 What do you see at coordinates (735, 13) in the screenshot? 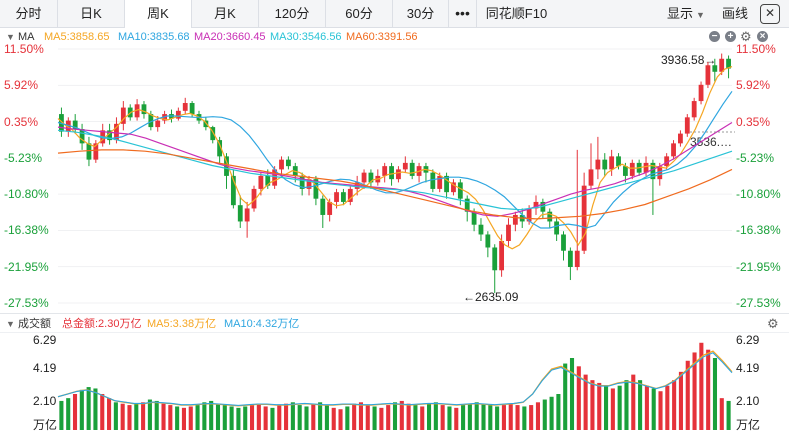
I see `draw-line-button: 画线` at bounding box center [735, 13].